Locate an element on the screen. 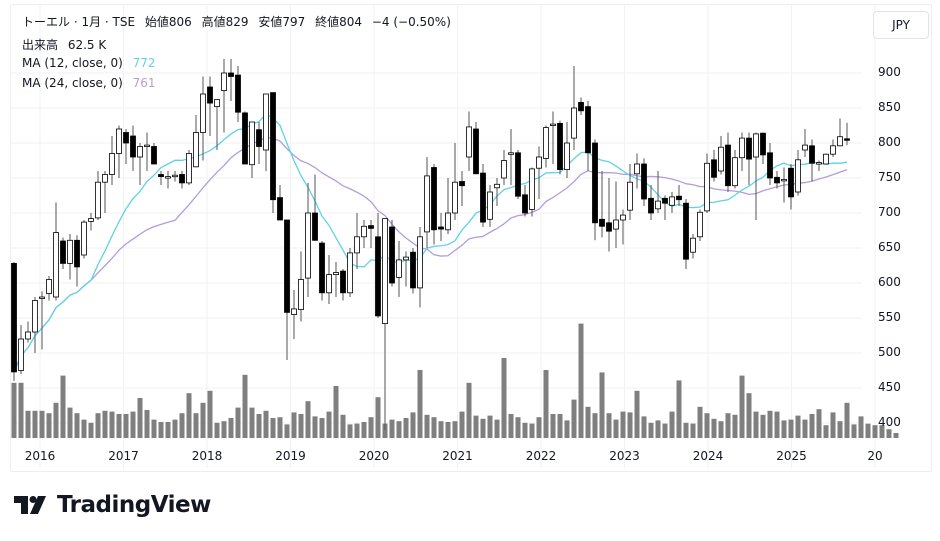  low-value: 安値797 is located at coordinates (282, 22).